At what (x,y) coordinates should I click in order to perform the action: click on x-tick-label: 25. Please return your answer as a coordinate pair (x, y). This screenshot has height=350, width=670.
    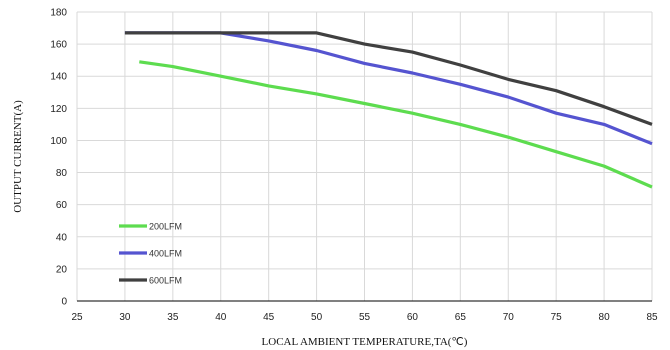
    Looking at the image, I should click on (77, 317).